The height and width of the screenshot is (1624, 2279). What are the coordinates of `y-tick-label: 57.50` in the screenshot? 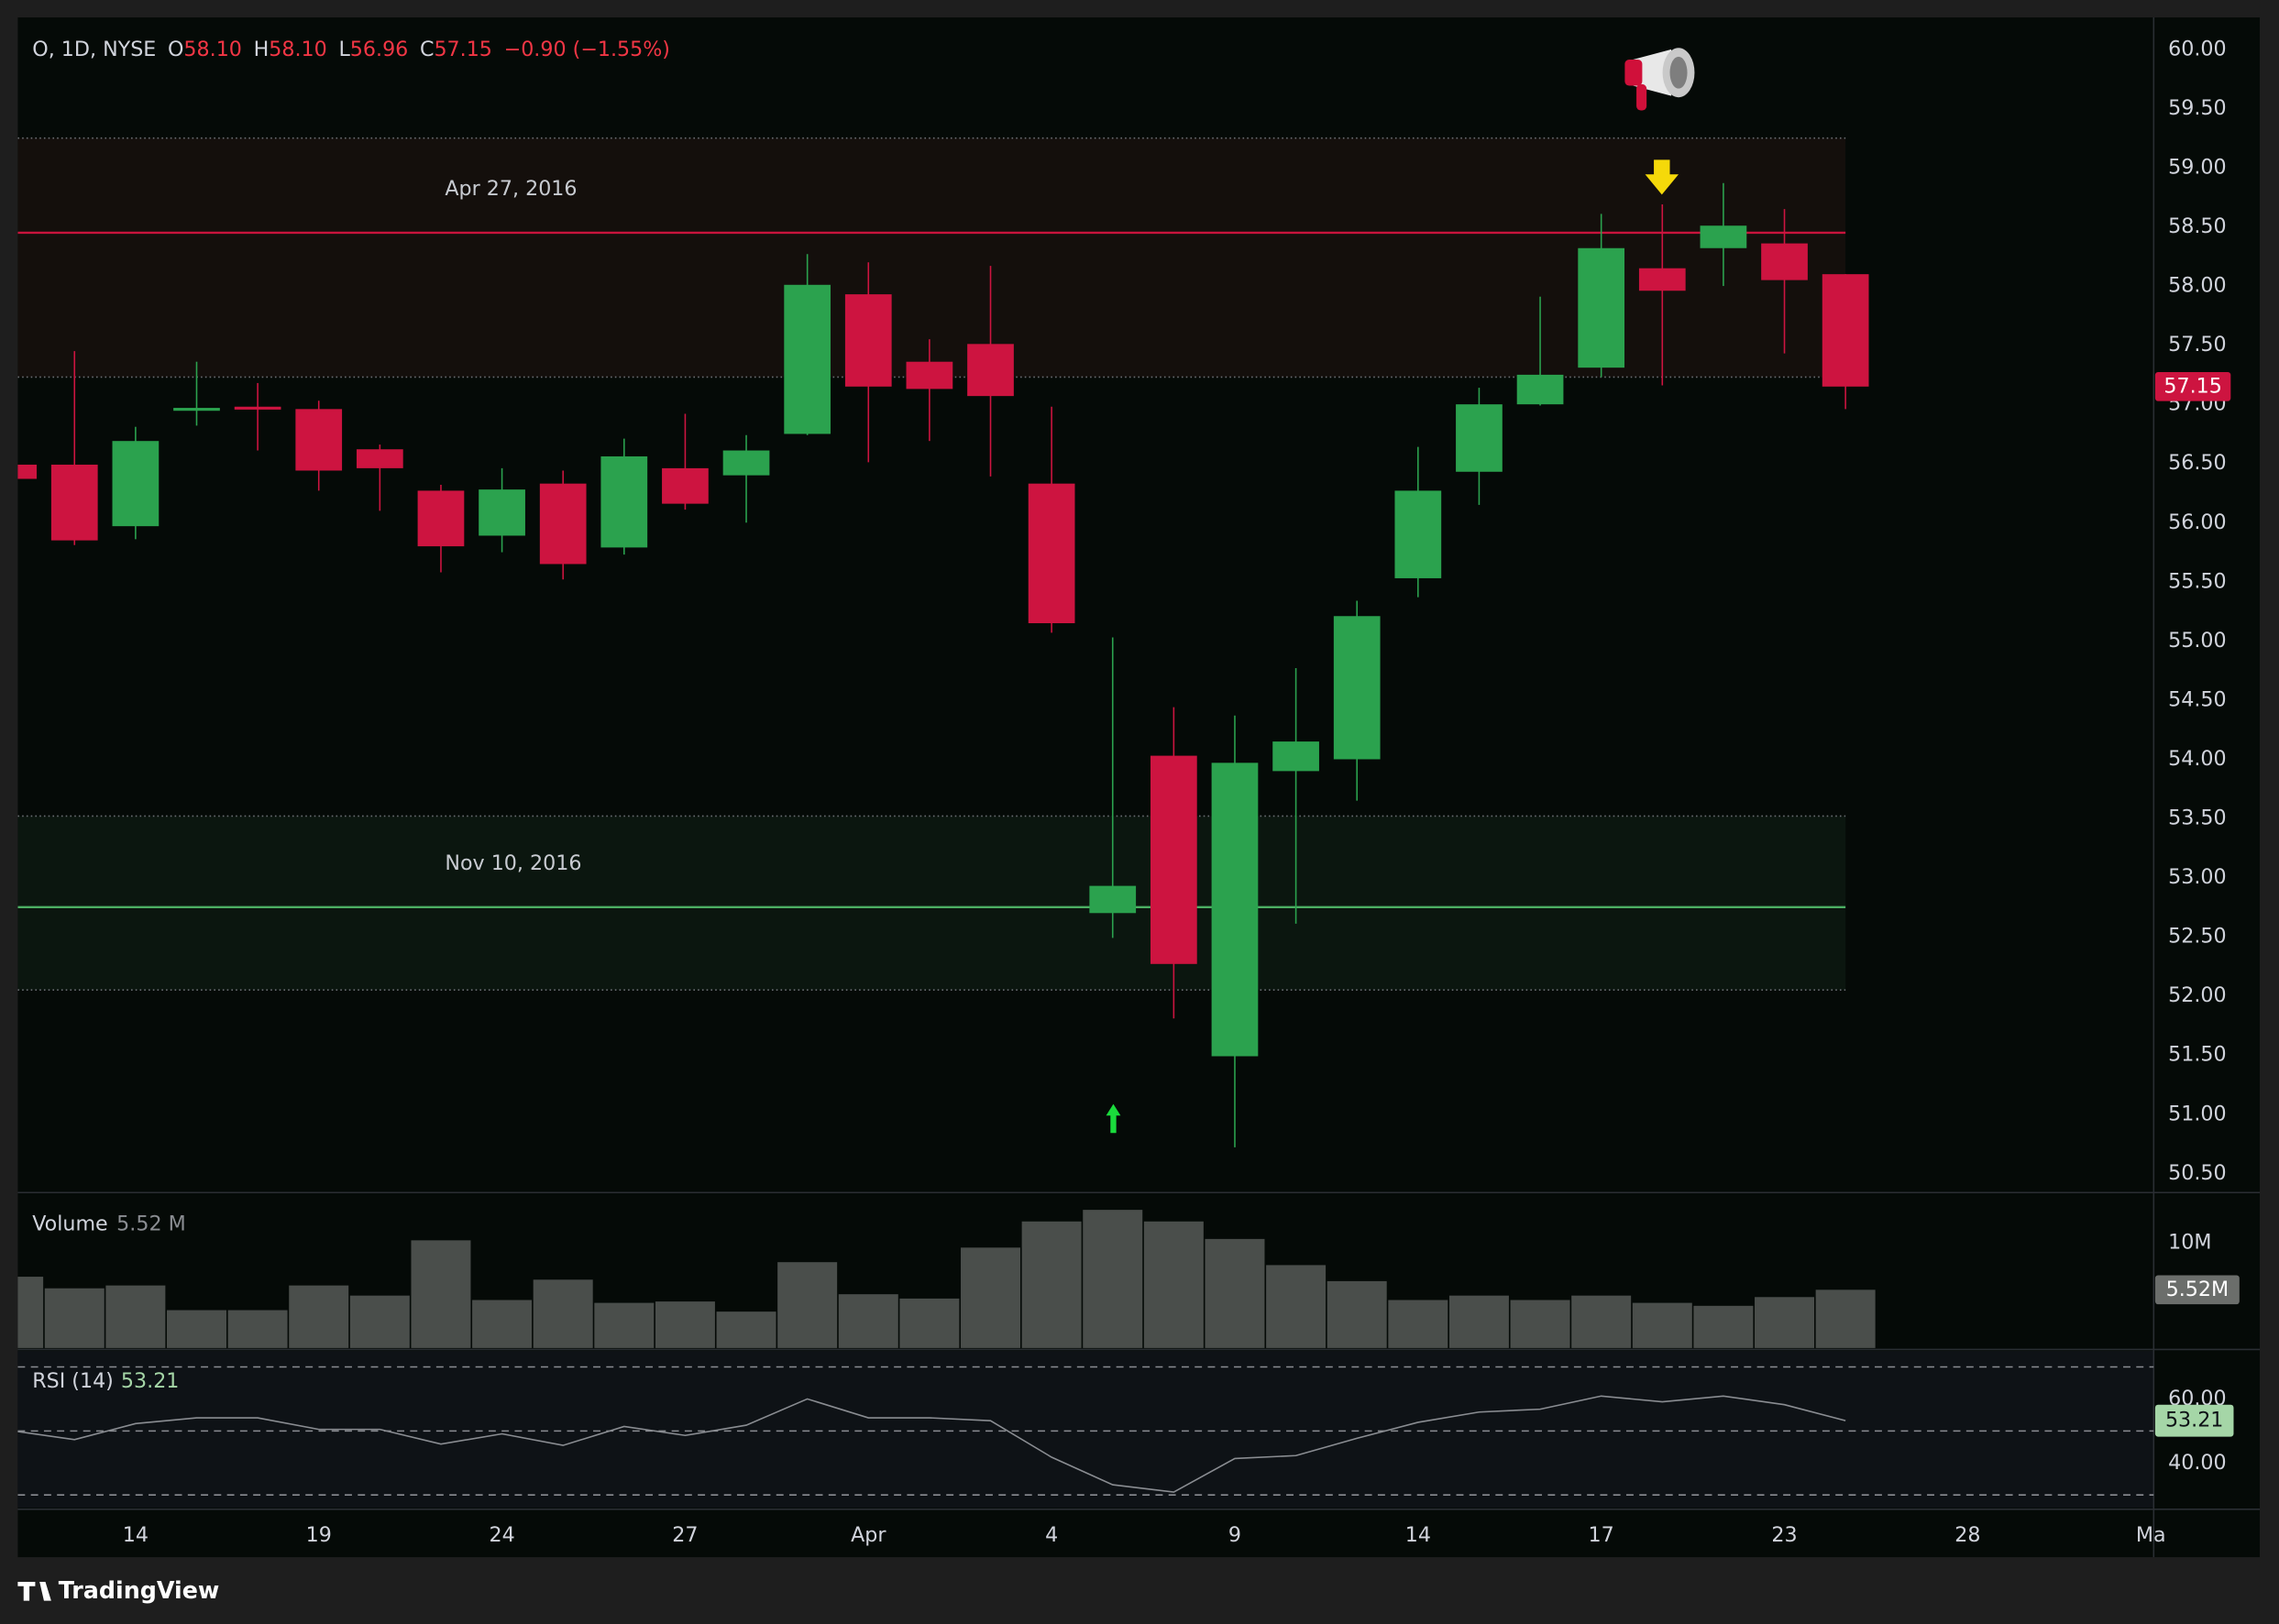 It's located at (2197, 345).